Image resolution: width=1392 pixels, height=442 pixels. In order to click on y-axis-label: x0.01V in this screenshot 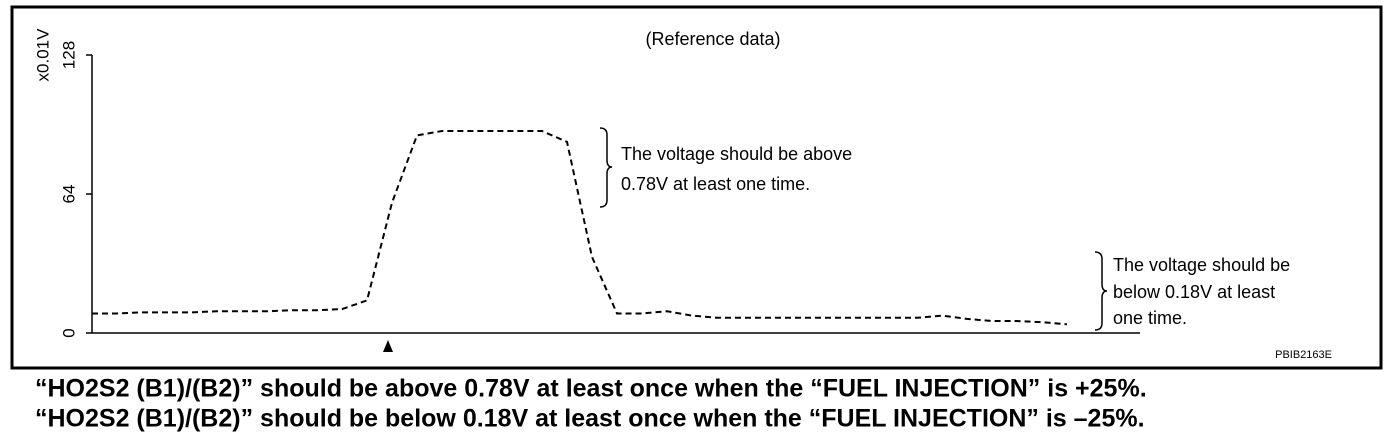, I will do `click(42, 55)`.